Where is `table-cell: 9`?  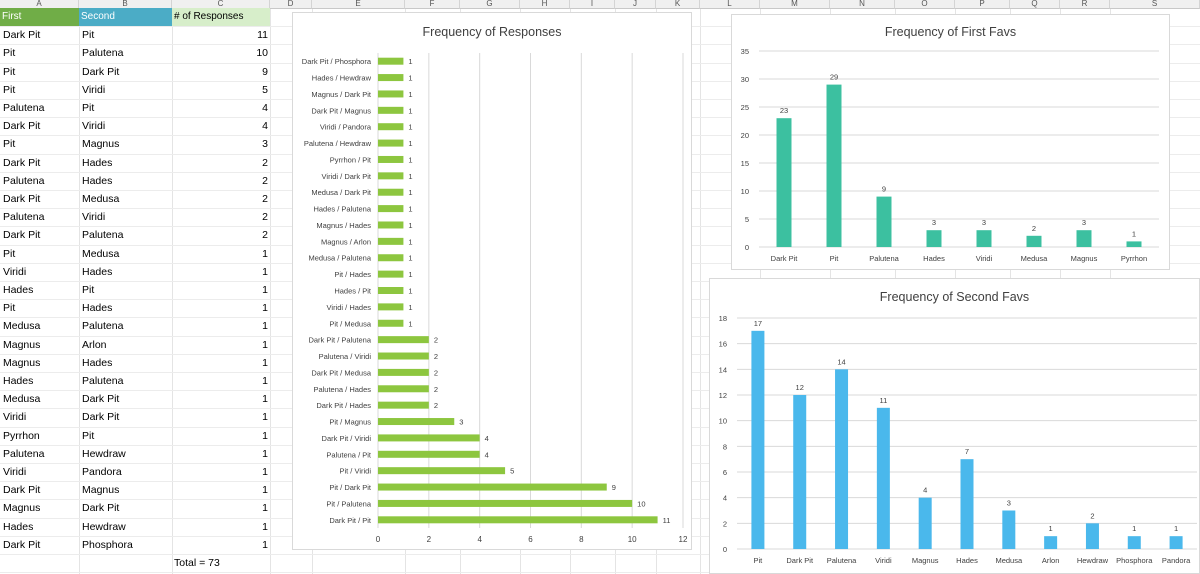
table-cell: 9 is located at coordinates (265, 72).